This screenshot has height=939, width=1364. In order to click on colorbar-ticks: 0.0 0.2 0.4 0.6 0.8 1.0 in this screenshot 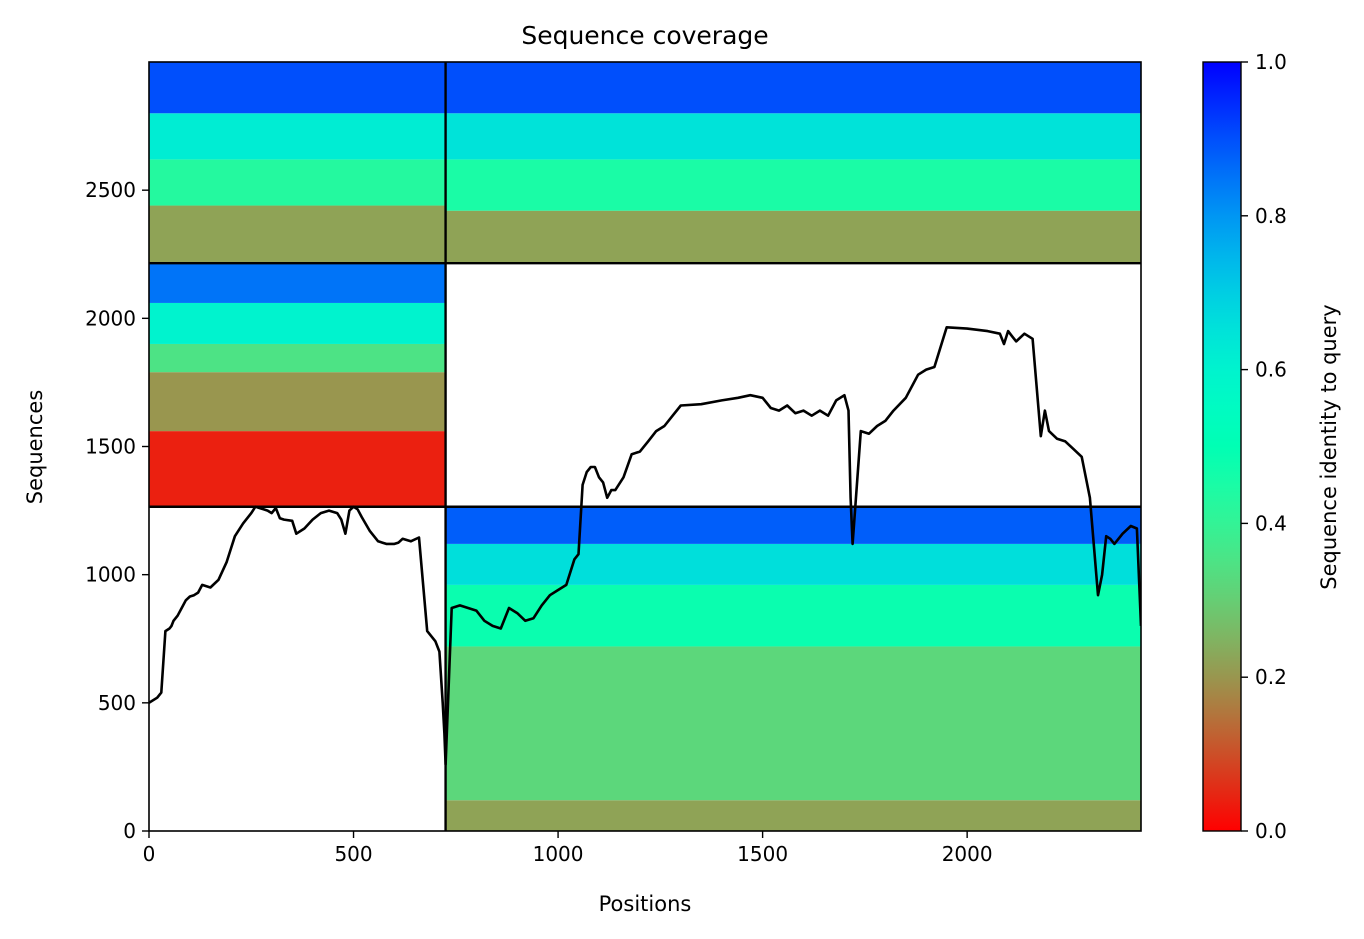, I will do `click(1264, 446)`.